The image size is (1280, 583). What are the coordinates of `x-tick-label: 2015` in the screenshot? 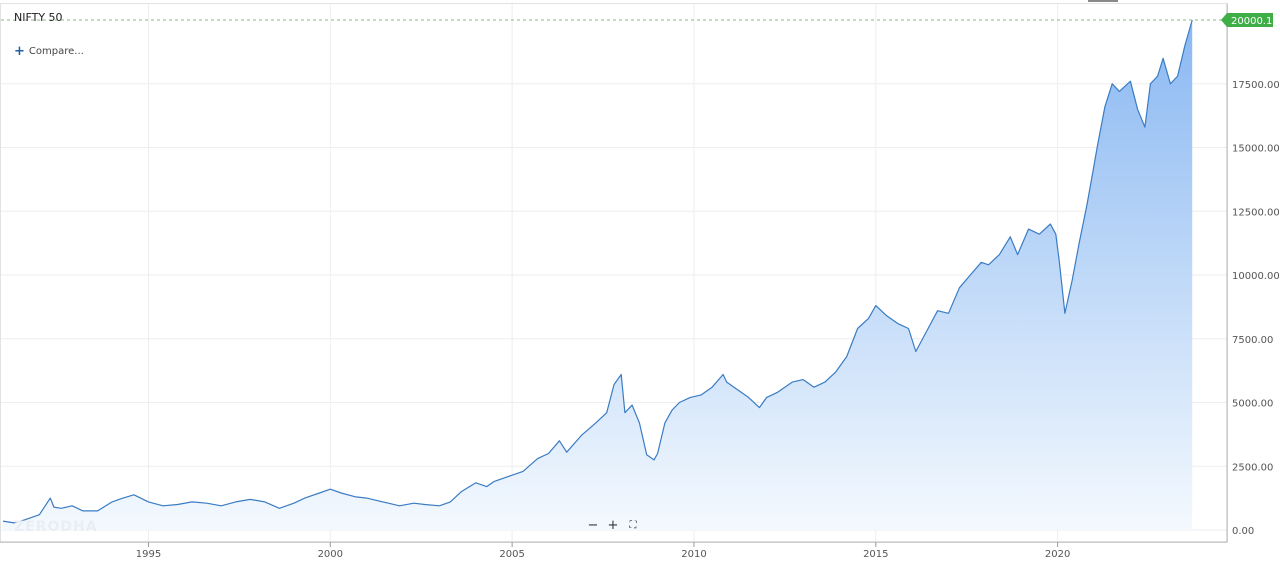 It's located at (875, 554).